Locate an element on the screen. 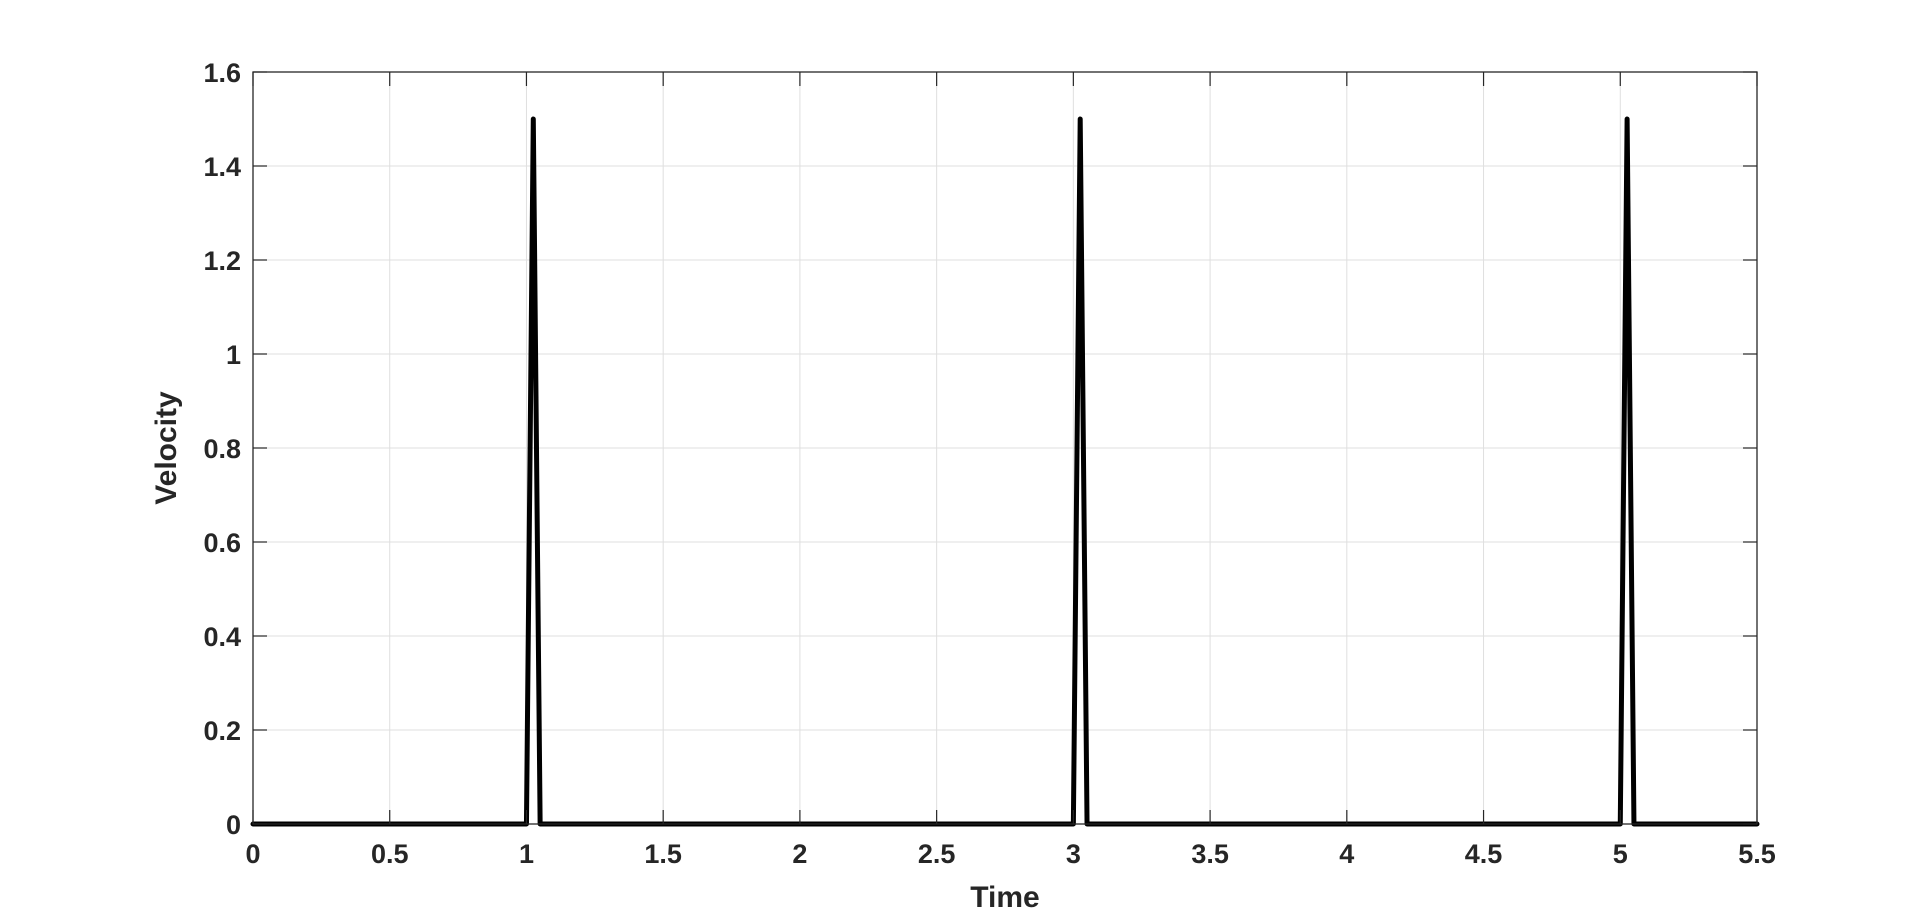 This screenshot has width=1920, height=921. x-tick-label: 1.5 is located at coordinates (663, 854).